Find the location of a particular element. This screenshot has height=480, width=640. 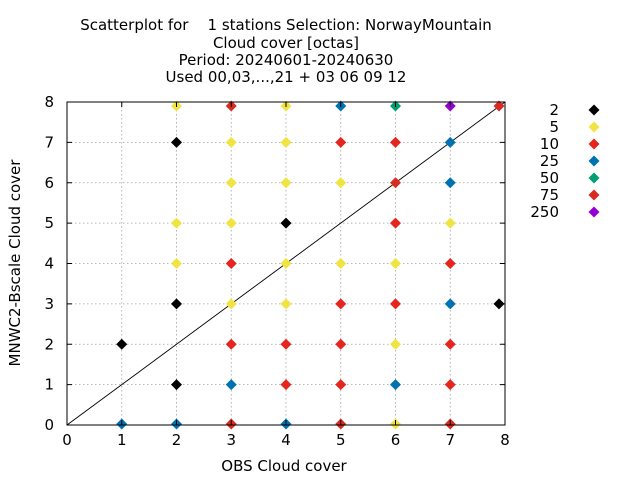

legend-label: 10 is located at coordinates (549, 144).